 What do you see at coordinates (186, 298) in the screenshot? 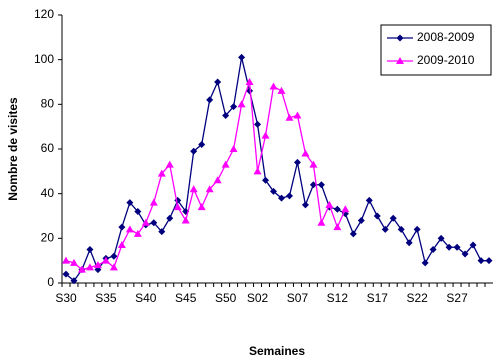
I see `x-tick-label: S45` at bounding box center [186, 298].